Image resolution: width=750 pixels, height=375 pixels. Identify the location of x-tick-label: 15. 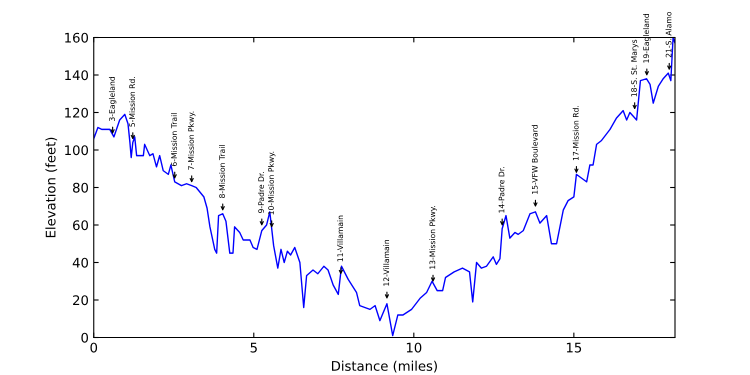
(574, 347).